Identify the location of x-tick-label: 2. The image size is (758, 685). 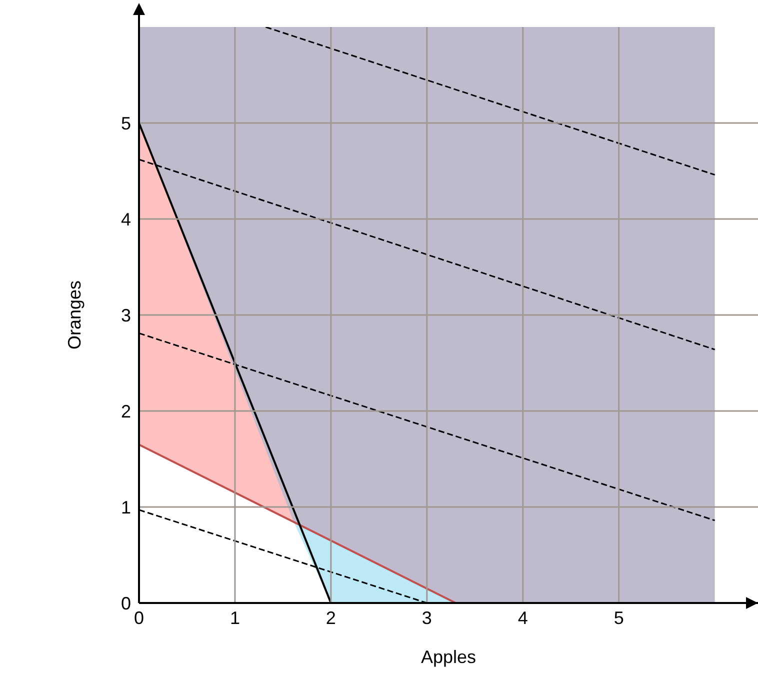
(331, 618).